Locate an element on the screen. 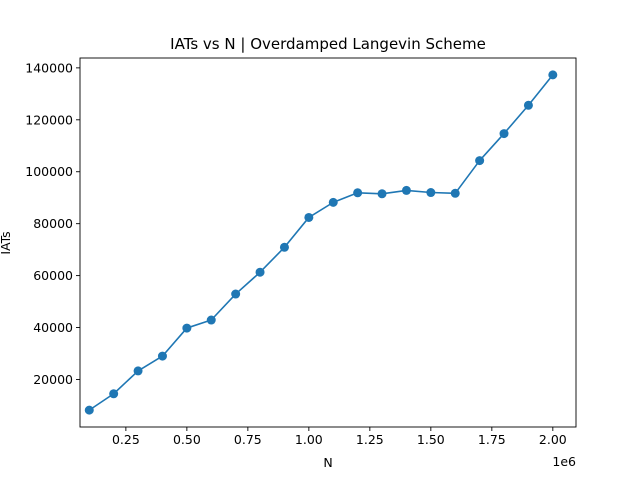  y-tick-label: 80000 is located at coordinates (53, 223).